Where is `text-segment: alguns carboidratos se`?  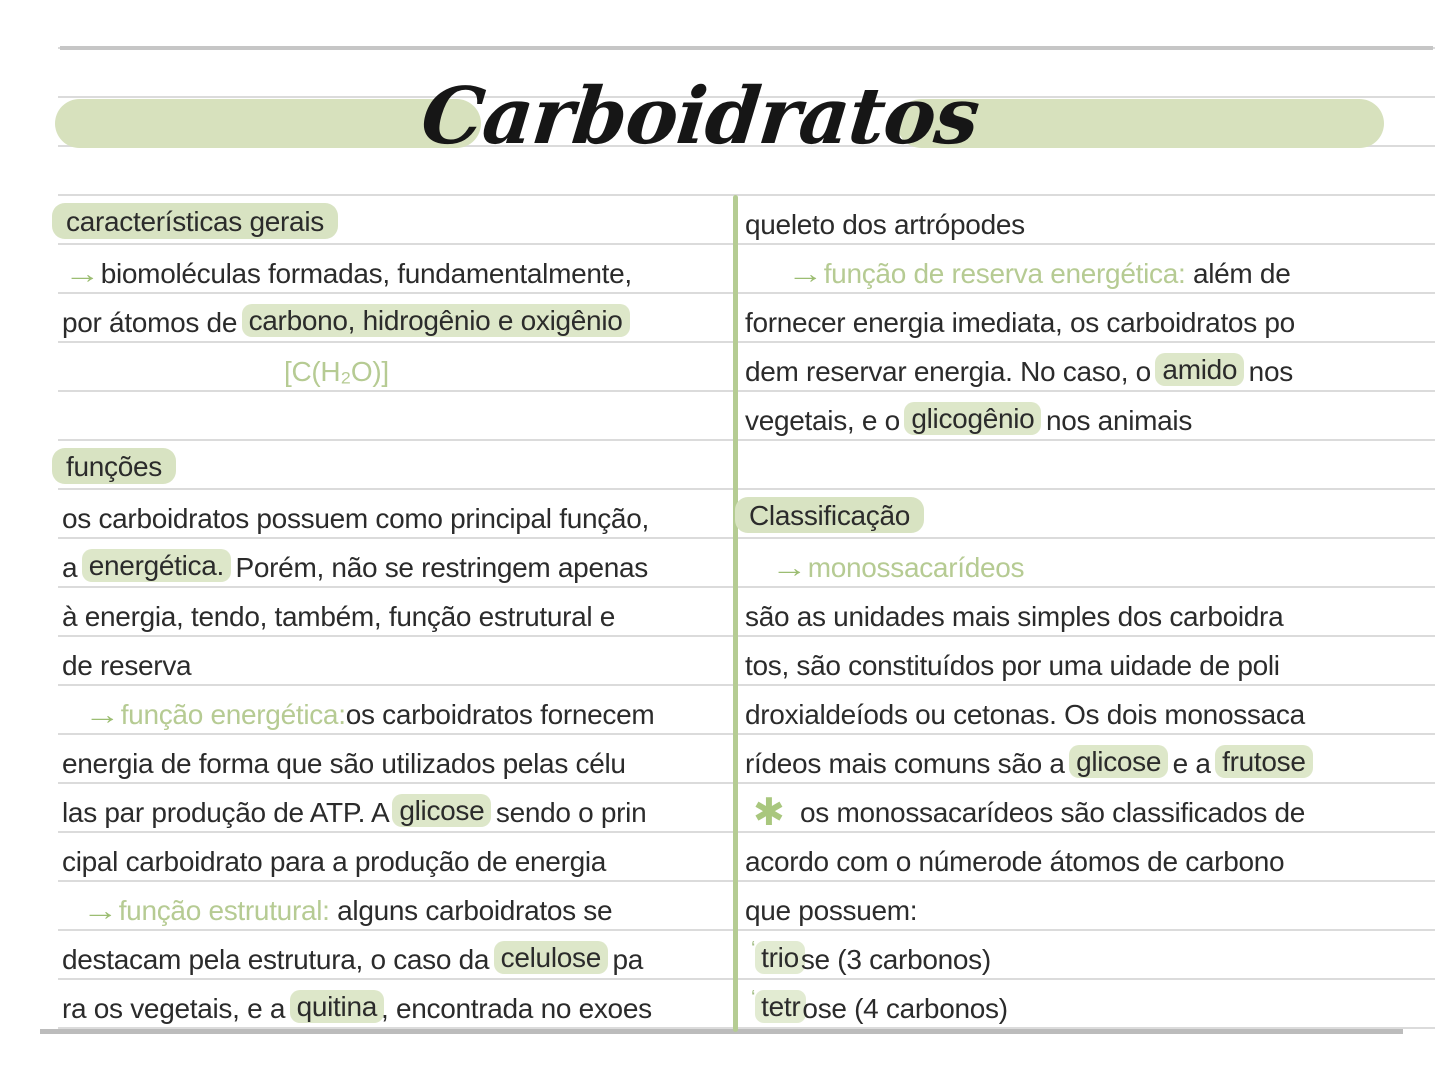 text-segment: alguns carboidratos se is located at coordinates (471, 910).